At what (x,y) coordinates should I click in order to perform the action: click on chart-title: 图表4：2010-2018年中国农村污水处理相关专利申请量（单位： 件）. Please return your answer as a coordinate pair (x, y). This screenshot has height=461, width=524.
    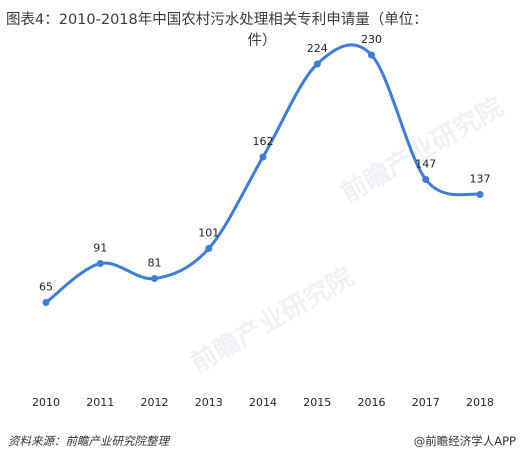
    Looking at the image, I should click on (262, 31).